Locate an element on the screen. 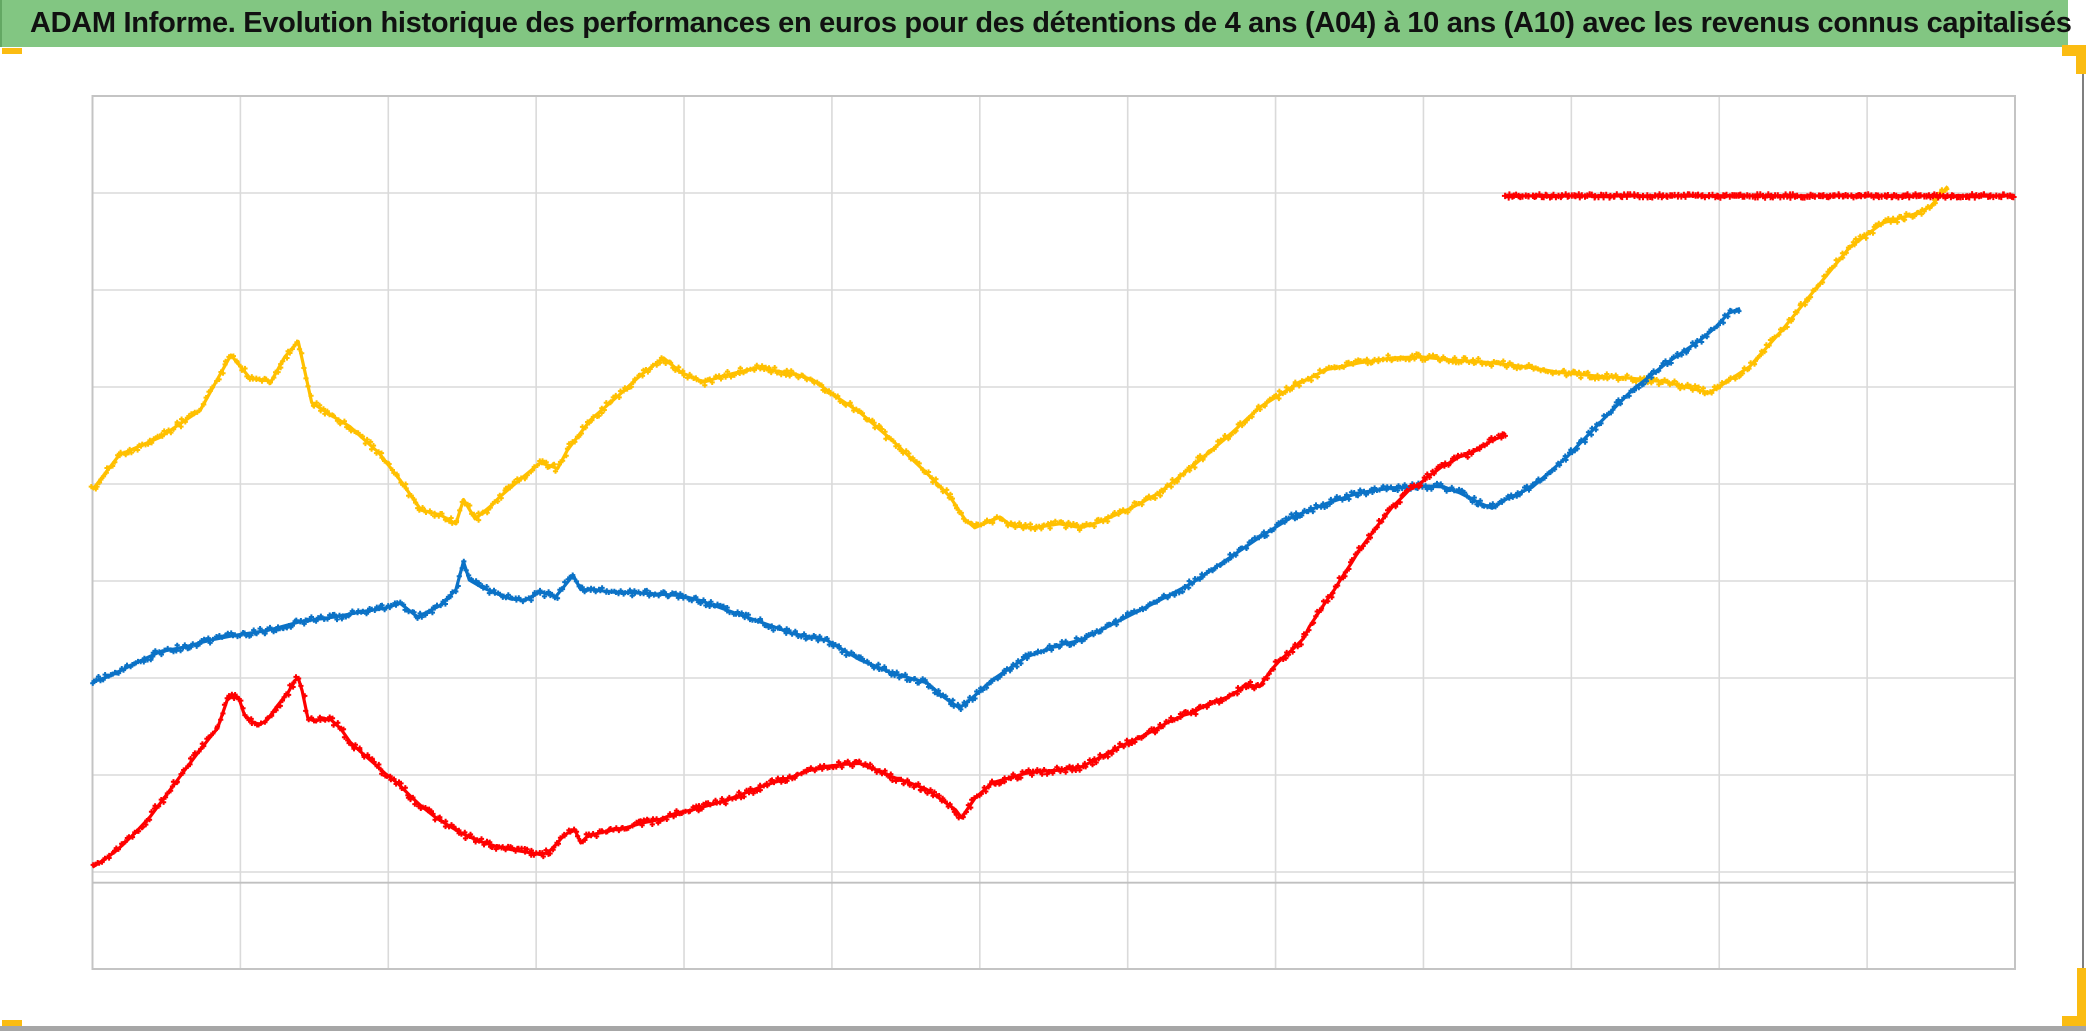 The width and height of the screenshot is (2086, 1031). accent-bottom-right-h is located at coordinates (2074, 1021).